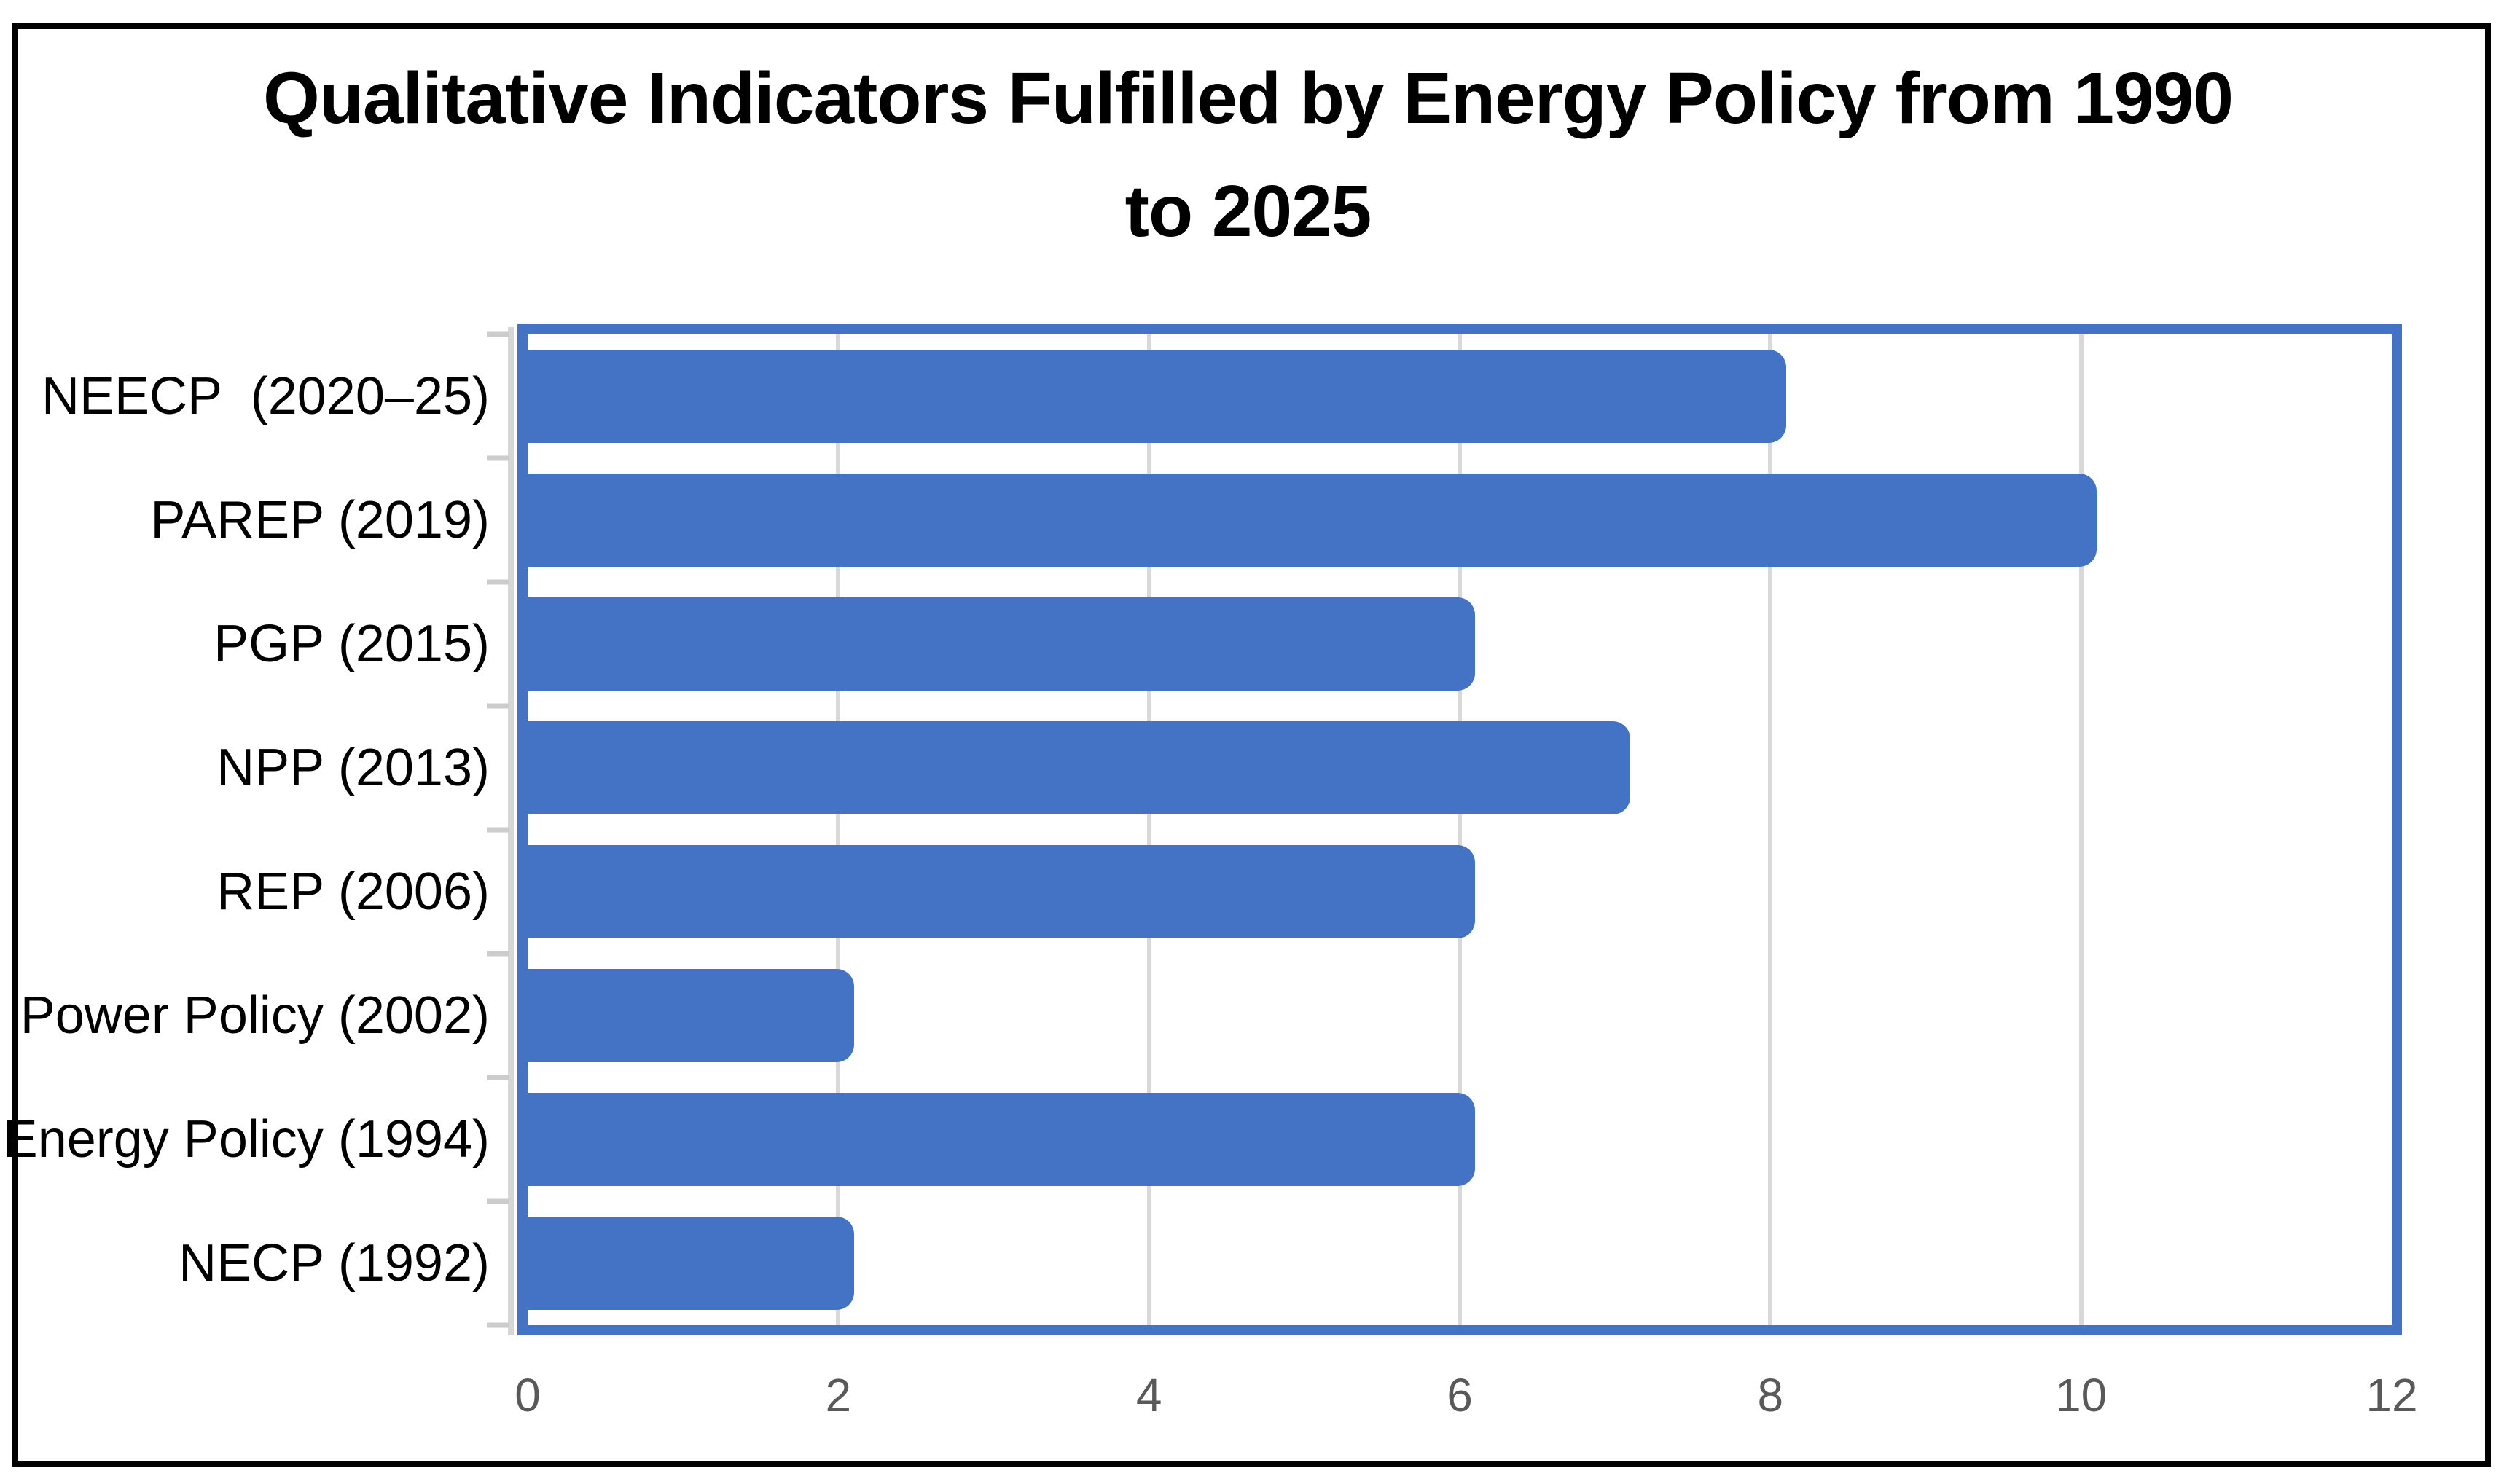 The width and height of the screenshot is (2496, 1484). What do you see at coordinates (2081, 1395) in the screenshot?
I see `value-axis-tick-label-10: 10` at bounding box center [2081, 1395].